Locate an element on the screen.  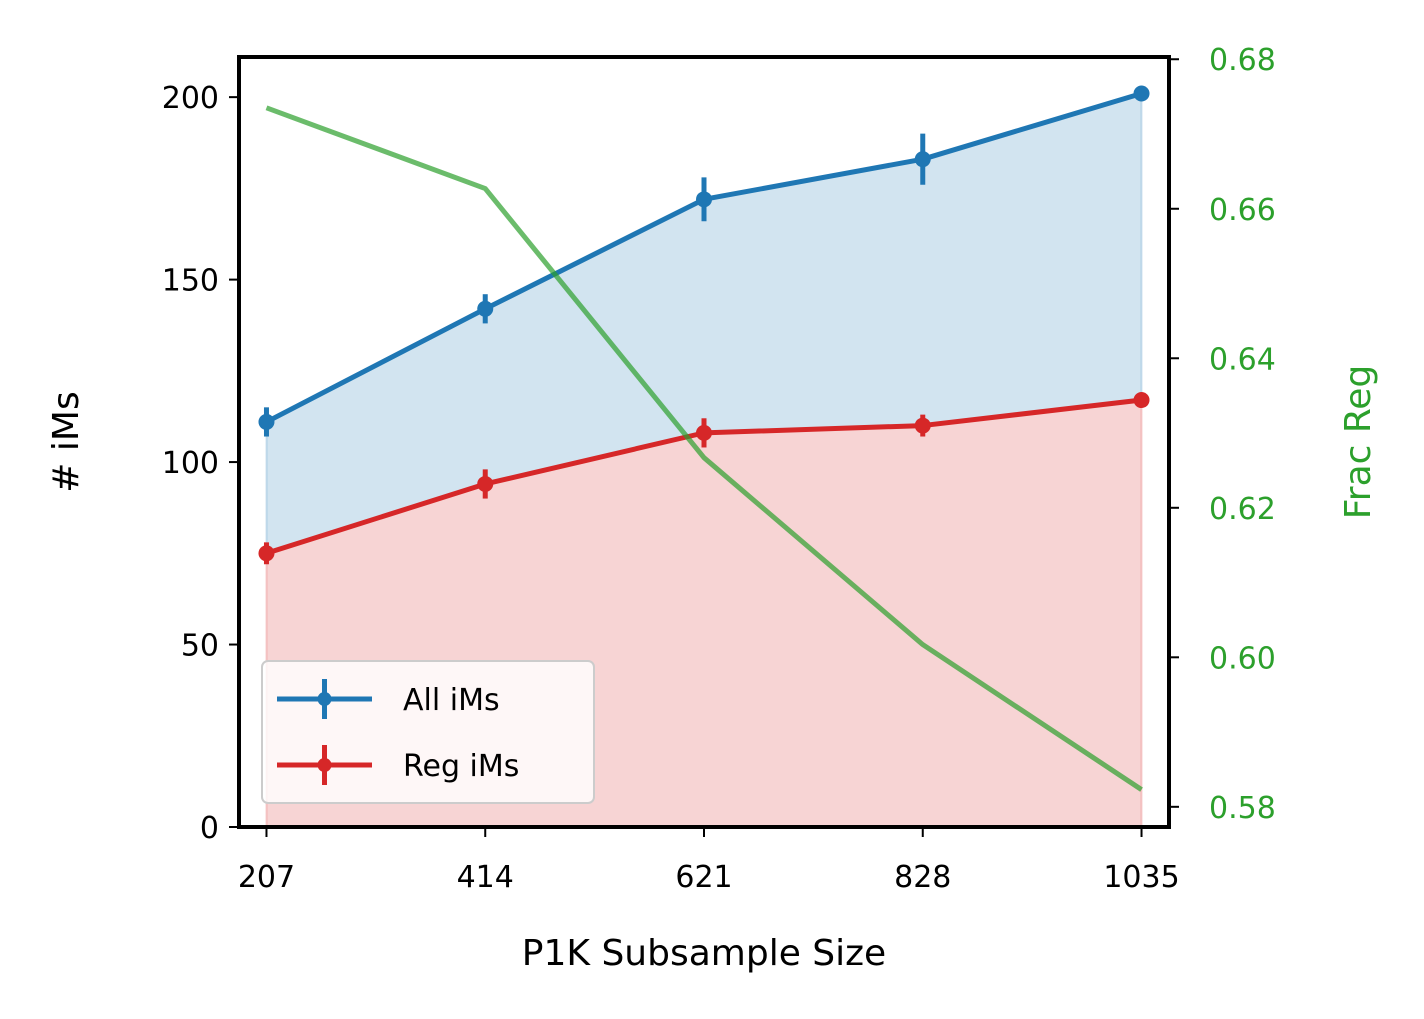
y-axis-title: # iMs is located at coordinates (66, 441).